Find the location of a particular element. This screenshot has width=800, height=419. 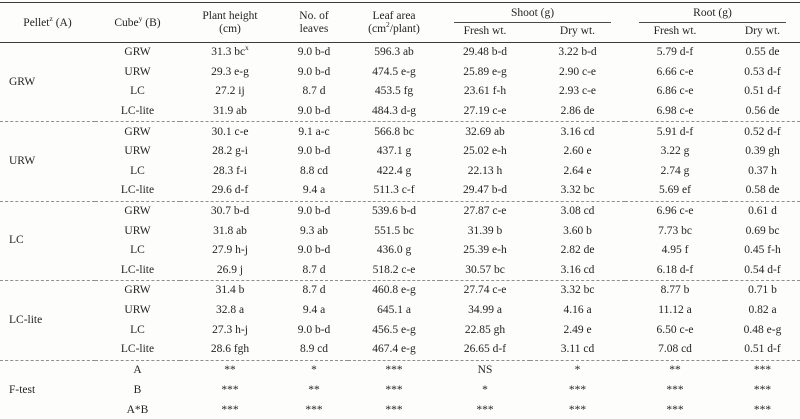

table-cell: 422.4 g is located at coordinates (394, 170).